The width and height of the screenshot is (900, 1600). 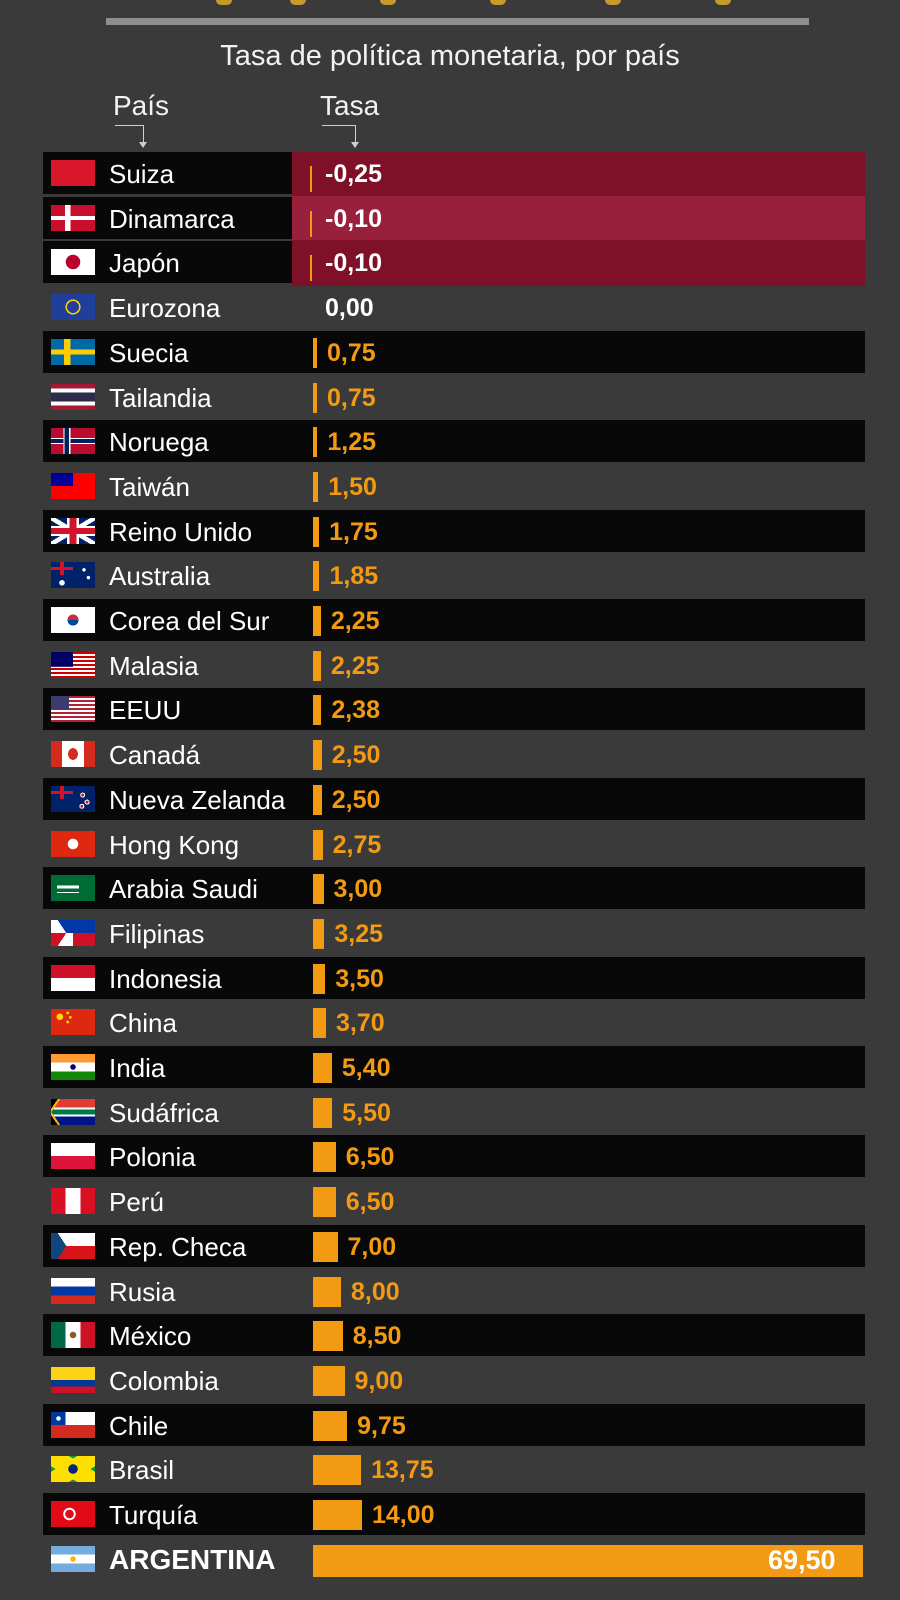 I want to click on bar-india, so click(x=322, y=1068).